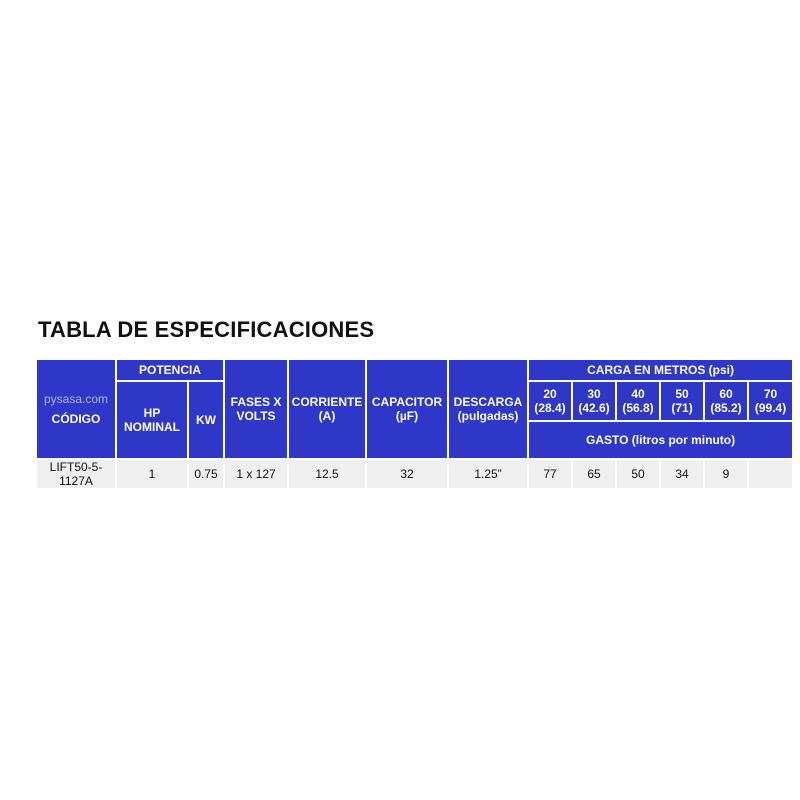  What do you see at coordinates (682, 401) in the screenshot?
I see `header-cell: 50 (71)` at bounding box center [682, 401].